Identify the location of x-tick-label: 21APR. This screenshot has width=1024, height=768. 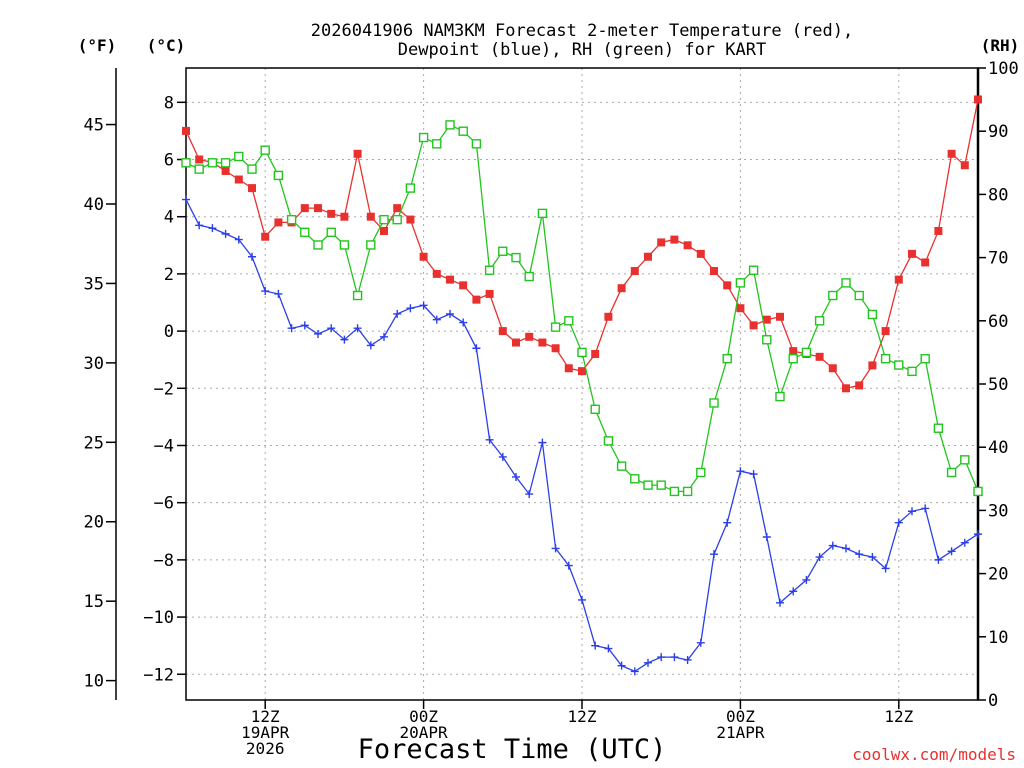
(740, 732).